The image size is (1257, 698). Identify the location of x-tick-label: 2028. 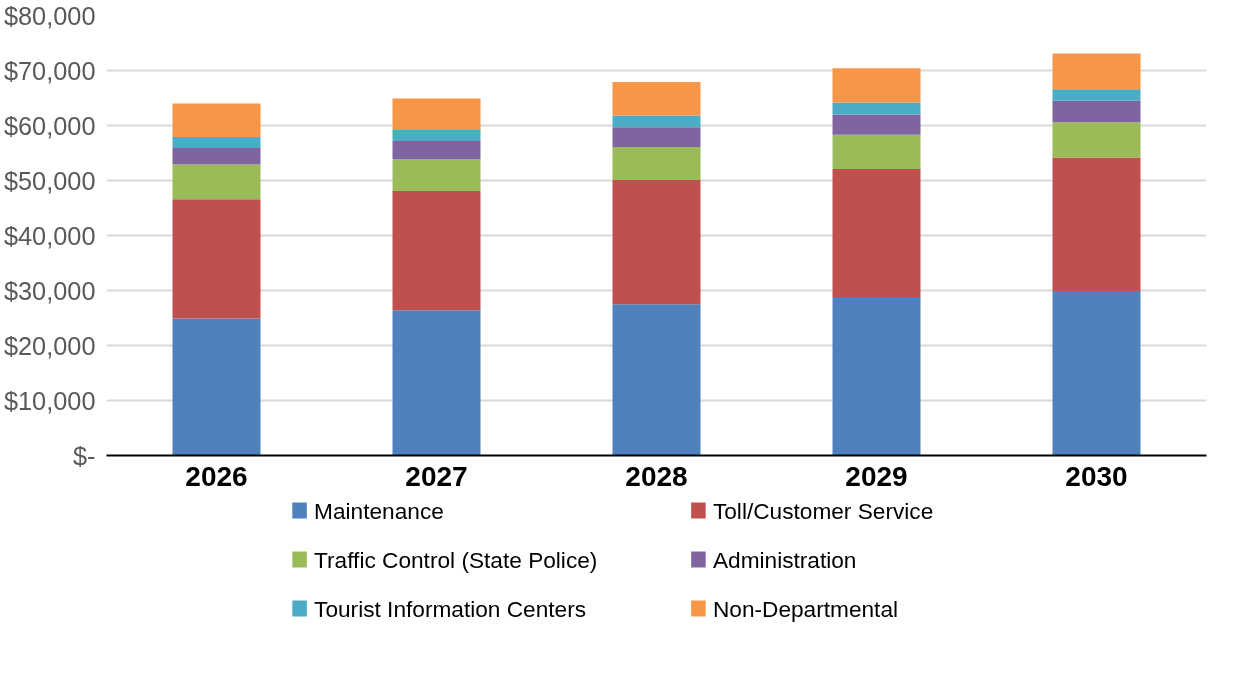
(656, 476).